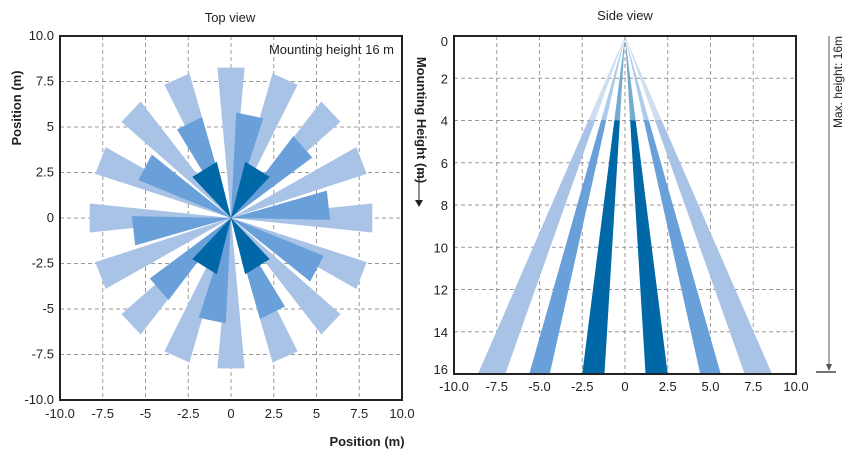  Describe the element at coordinates (45, 81) in the screenshot. I see `top-y-tick-label: 7.5` at that location.